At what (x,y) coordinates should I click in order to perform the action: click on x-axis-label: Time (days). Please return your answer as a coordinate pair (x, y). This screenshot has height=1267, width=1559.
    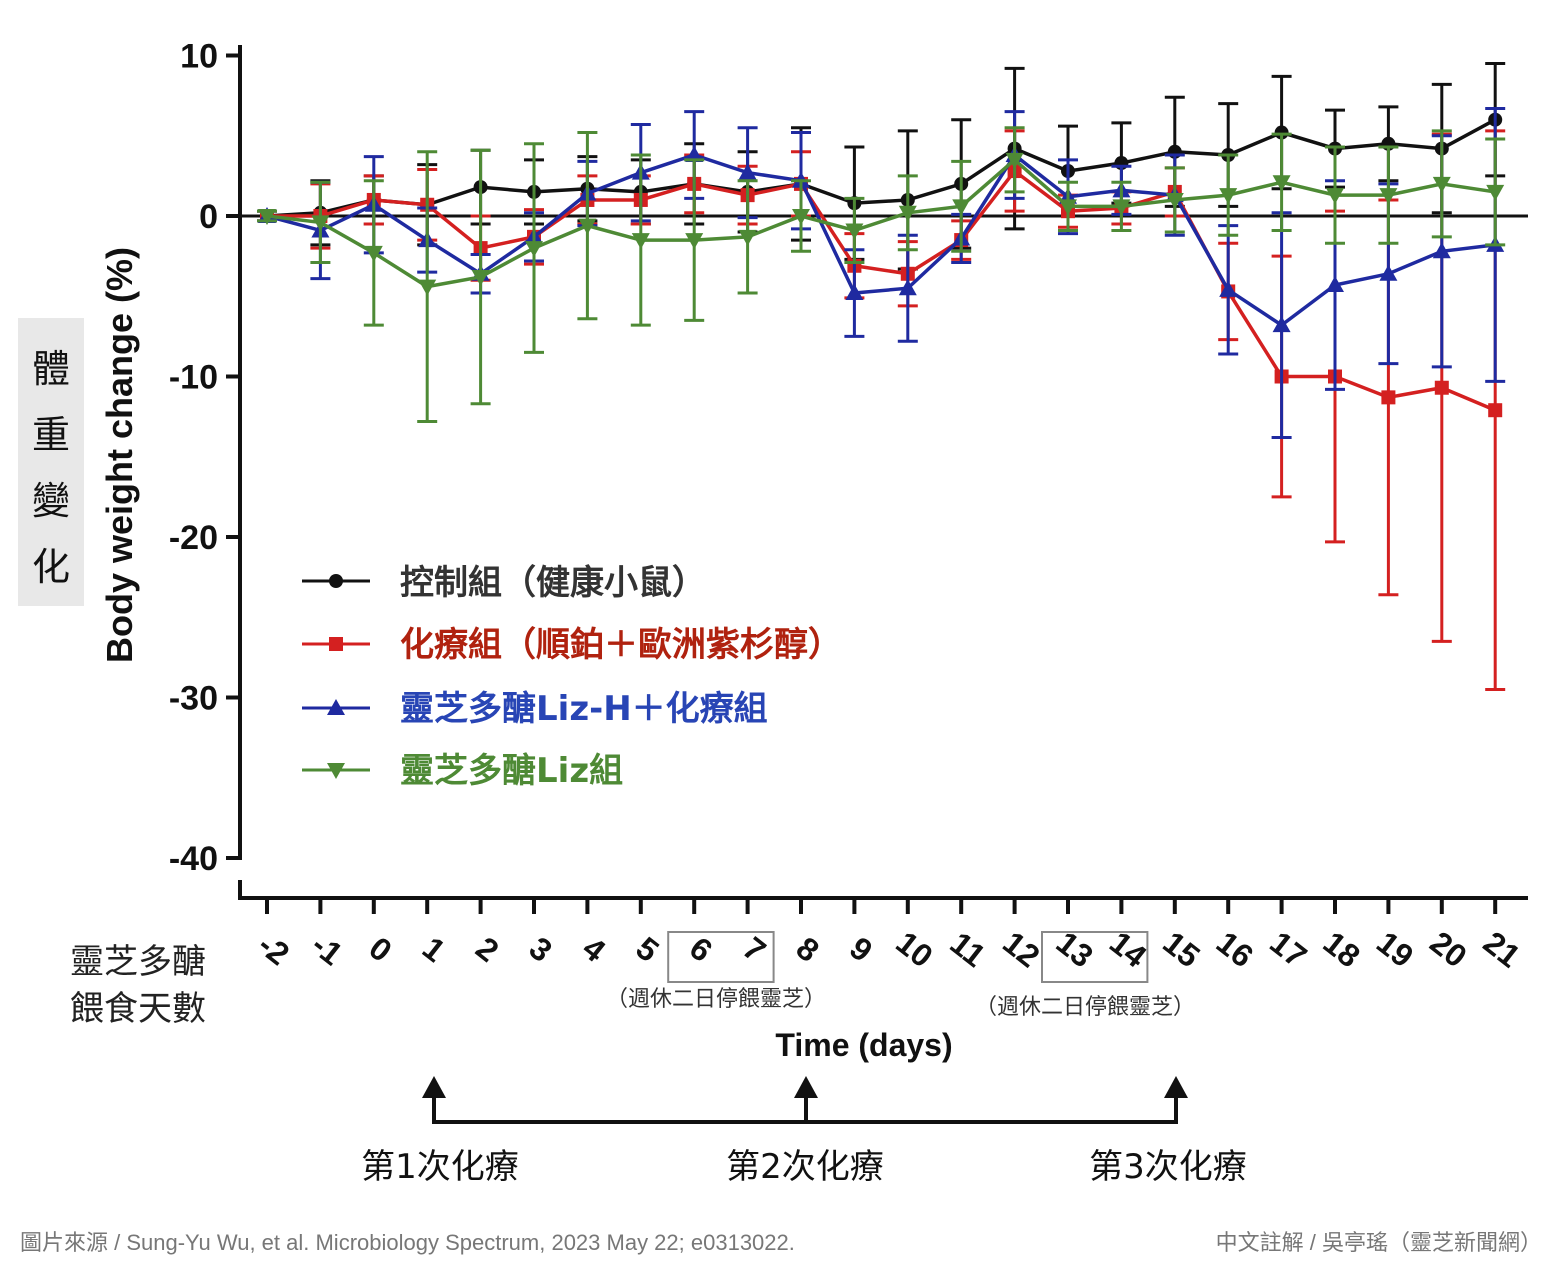
    Looking at the image, I should click on (863, 1045).